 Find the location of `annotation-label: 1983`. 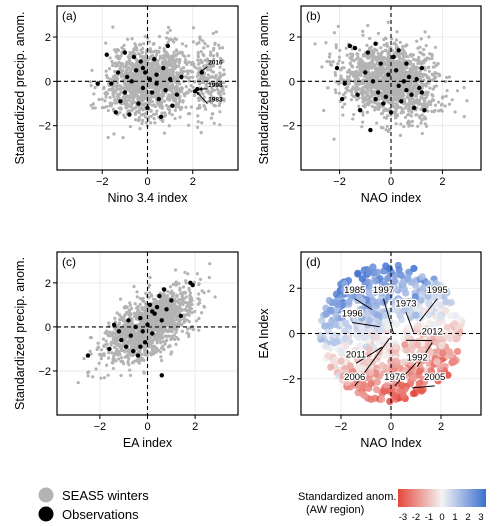

annotation-label: 1983 is located at coordinates (215, 99).